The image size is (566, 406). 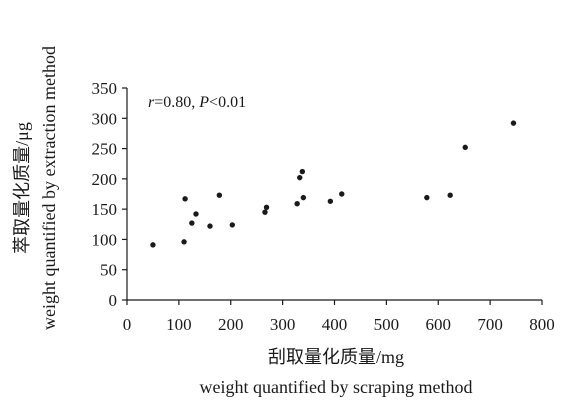 What do you see at coordinates (22, 188) in the screenshot?
I see `y-axis-title-cn: 萃取量化质量/μg` at bounding box center [22, 188].